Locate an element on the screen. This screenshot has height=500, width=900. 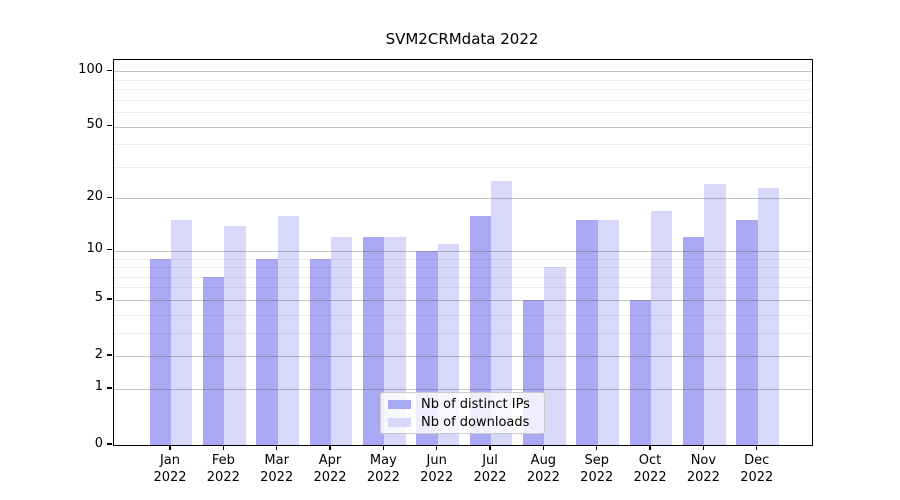
legend-swatch-downloads is located at coordinates (399, 422).